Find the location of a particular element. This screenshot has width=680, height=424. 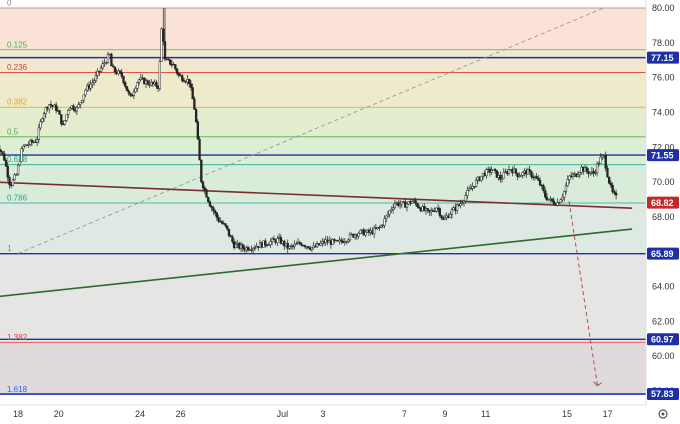

projection-arrowhead is located at coordinates (597, 384).